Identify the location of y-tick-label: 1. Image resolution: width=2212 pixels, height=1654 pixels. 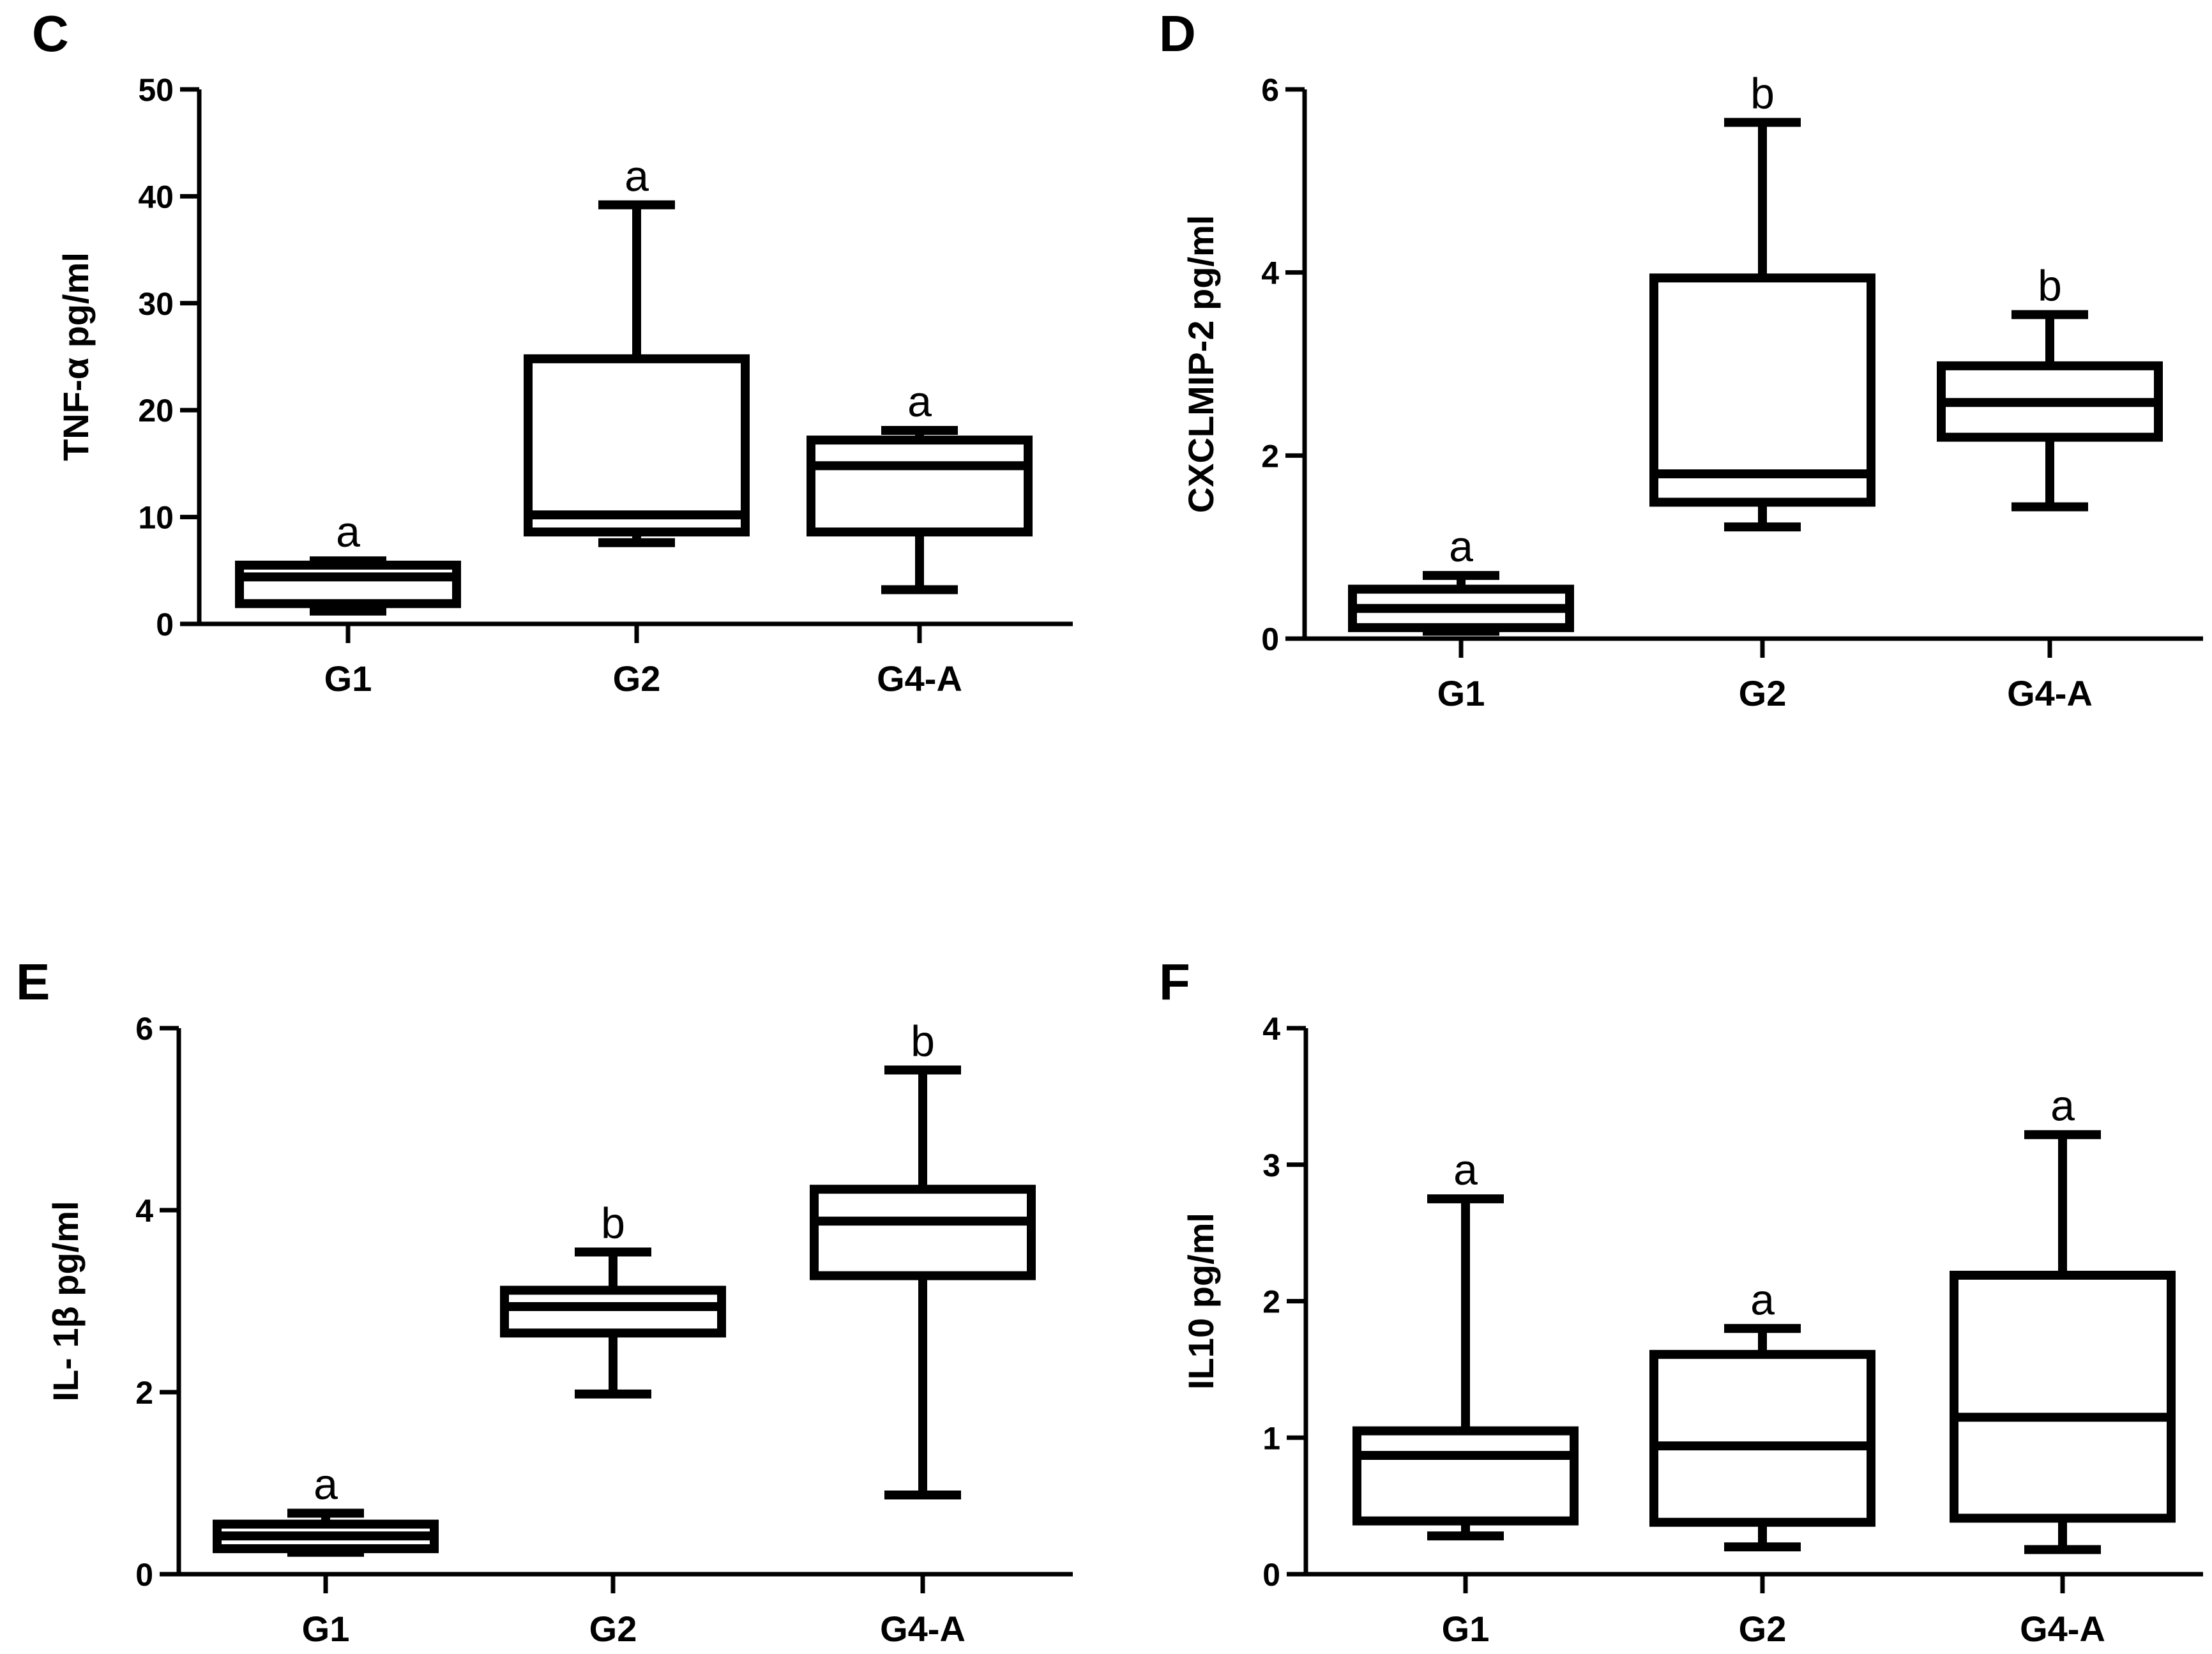
(1271, 1438).